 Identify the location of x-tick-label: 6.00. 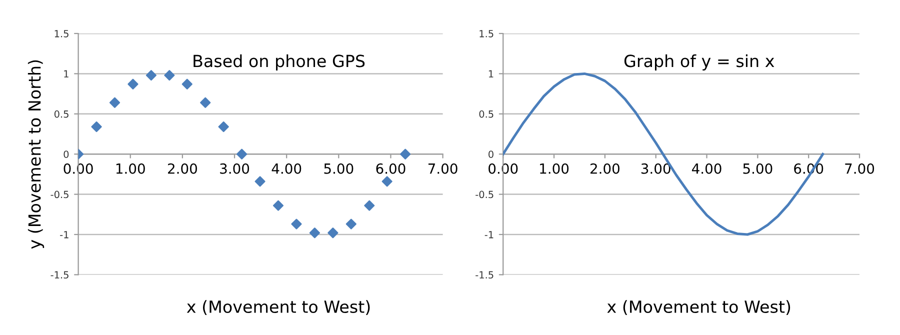
(391, 168).